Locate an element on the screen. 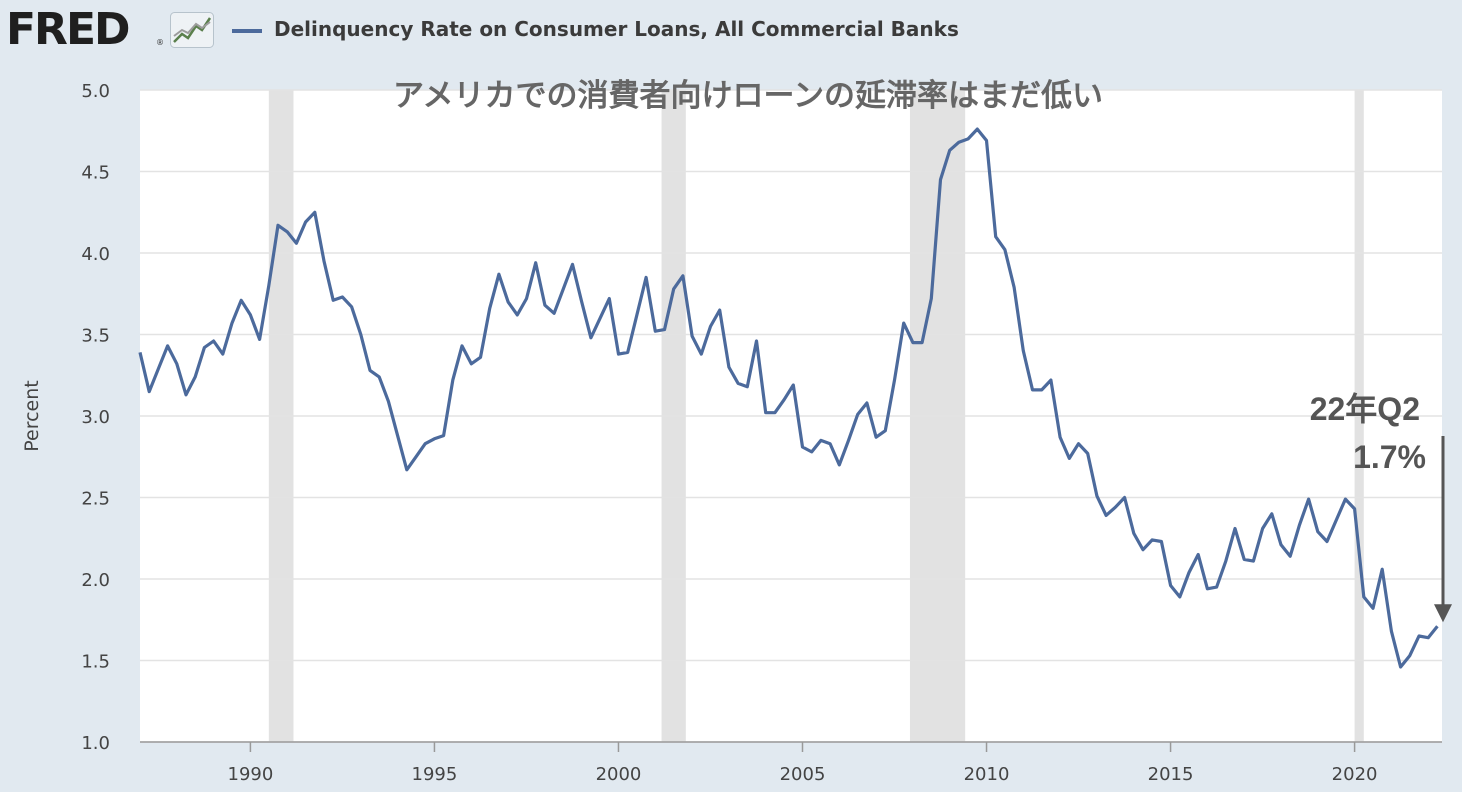 This screenshot has height=792, width=1462. annotation-arrow-icon is located at coordinates (1443, 613).